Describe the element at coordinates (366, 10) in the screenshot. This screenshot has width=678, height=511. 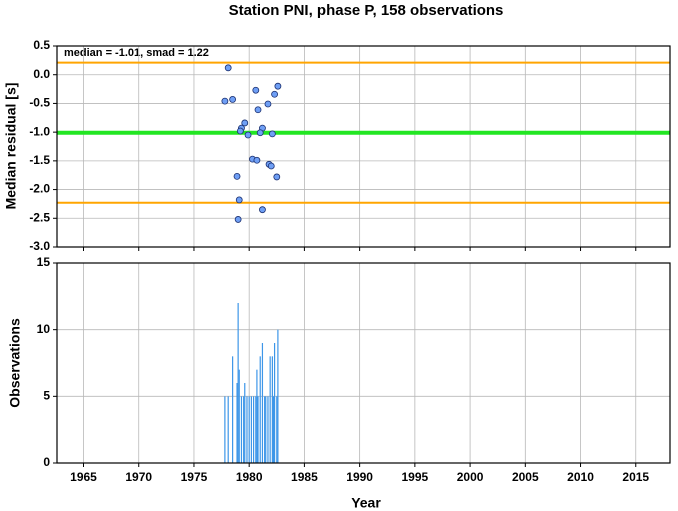
I see `chart-title: Station PNI, phase P, 158 observations` at that location.